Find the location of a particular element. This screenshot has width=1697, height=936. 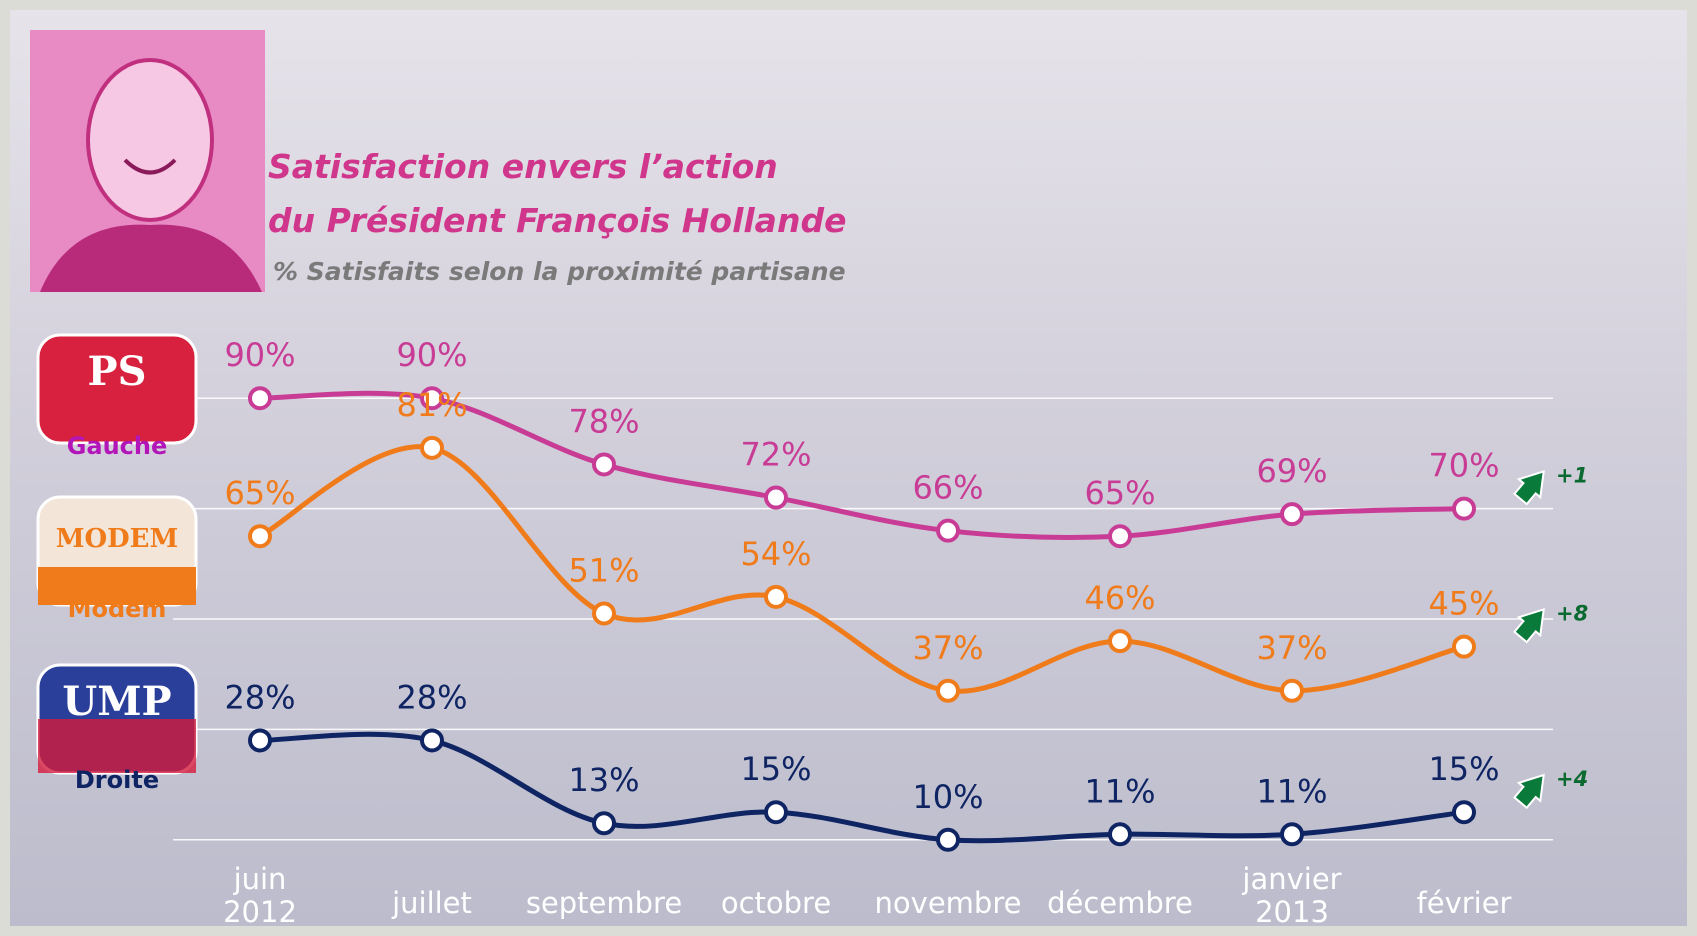

data-label: 70% is located at coordinates (1463, 466).